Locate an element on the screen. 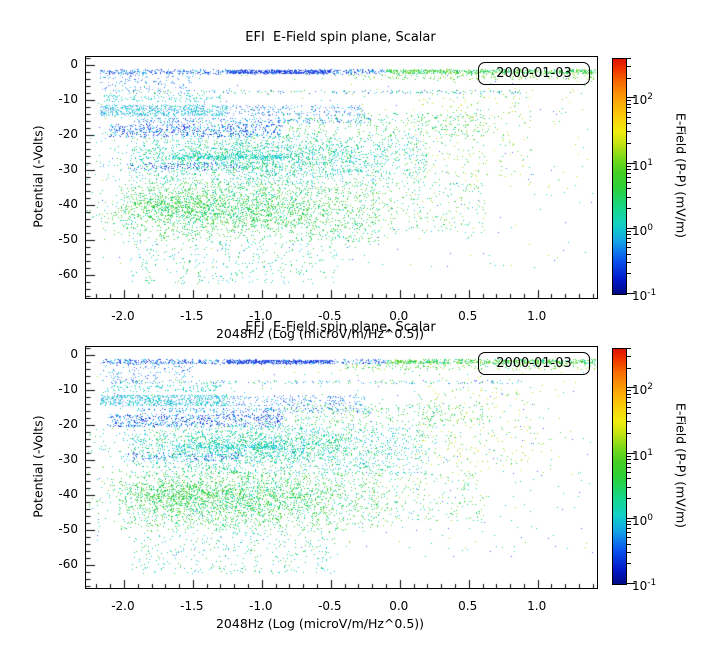 Image resolution: width=724 pixels, height=656 pixels. y-tick-label: -10 is located at coordinates (68, 99).